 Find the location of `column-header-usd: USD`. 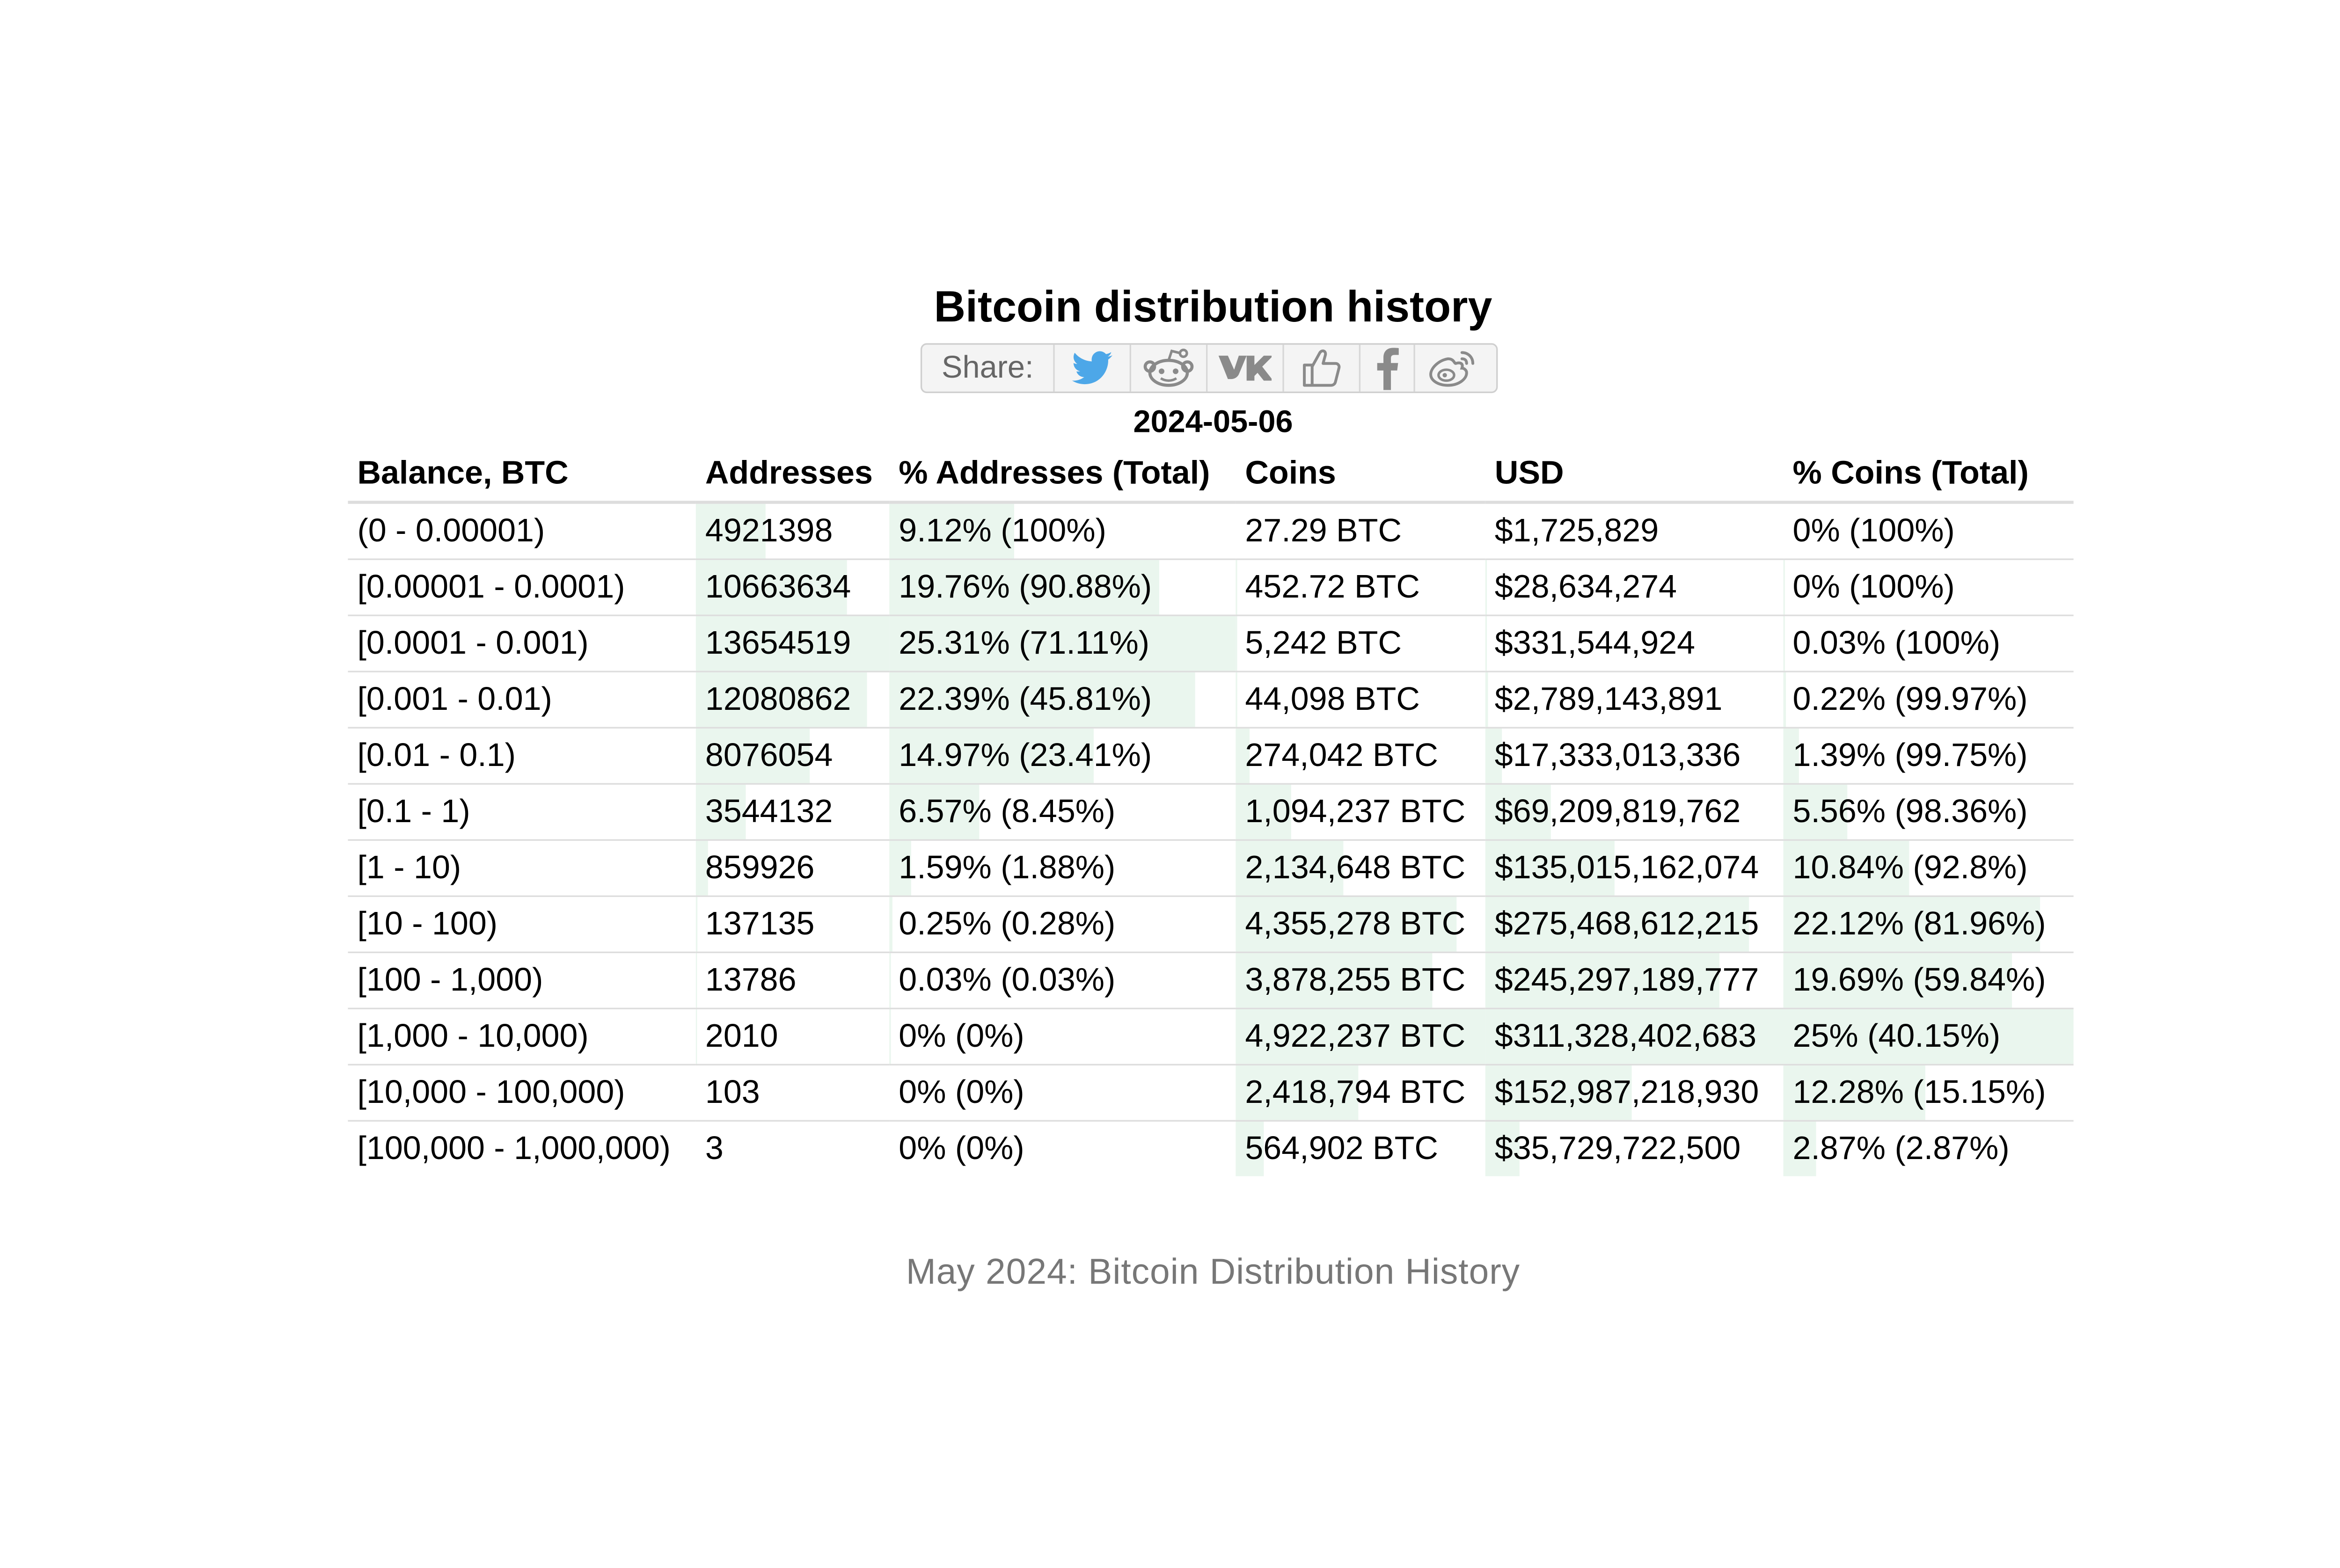

column-header-usd: USD is located at coordinates (1635, 475).